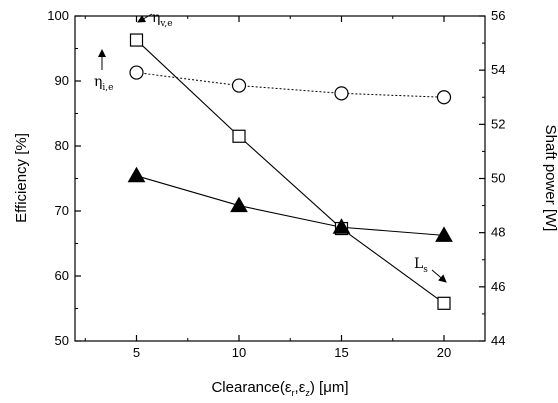 This screenshot has width=558, height=403. What do you see at coordinates (498, 15) in the screenshot?
I see `y2-tick-label: 56` at bounding box center [498, 15].